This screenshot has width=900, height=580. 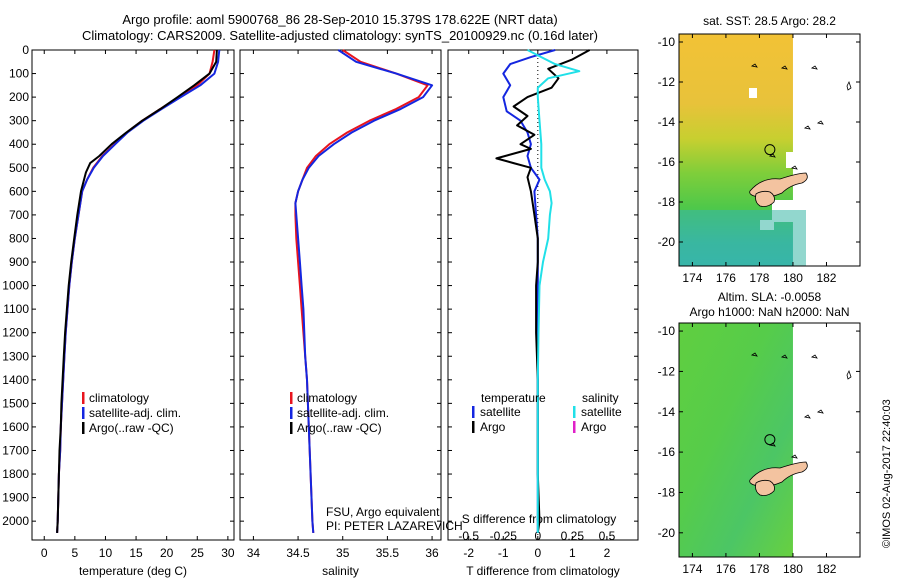 What do you see at coordinates (383, 512) in the screenshot?
I see `pi-annotation: FSU, Argo equivalent` at bounding box center [383, 512].